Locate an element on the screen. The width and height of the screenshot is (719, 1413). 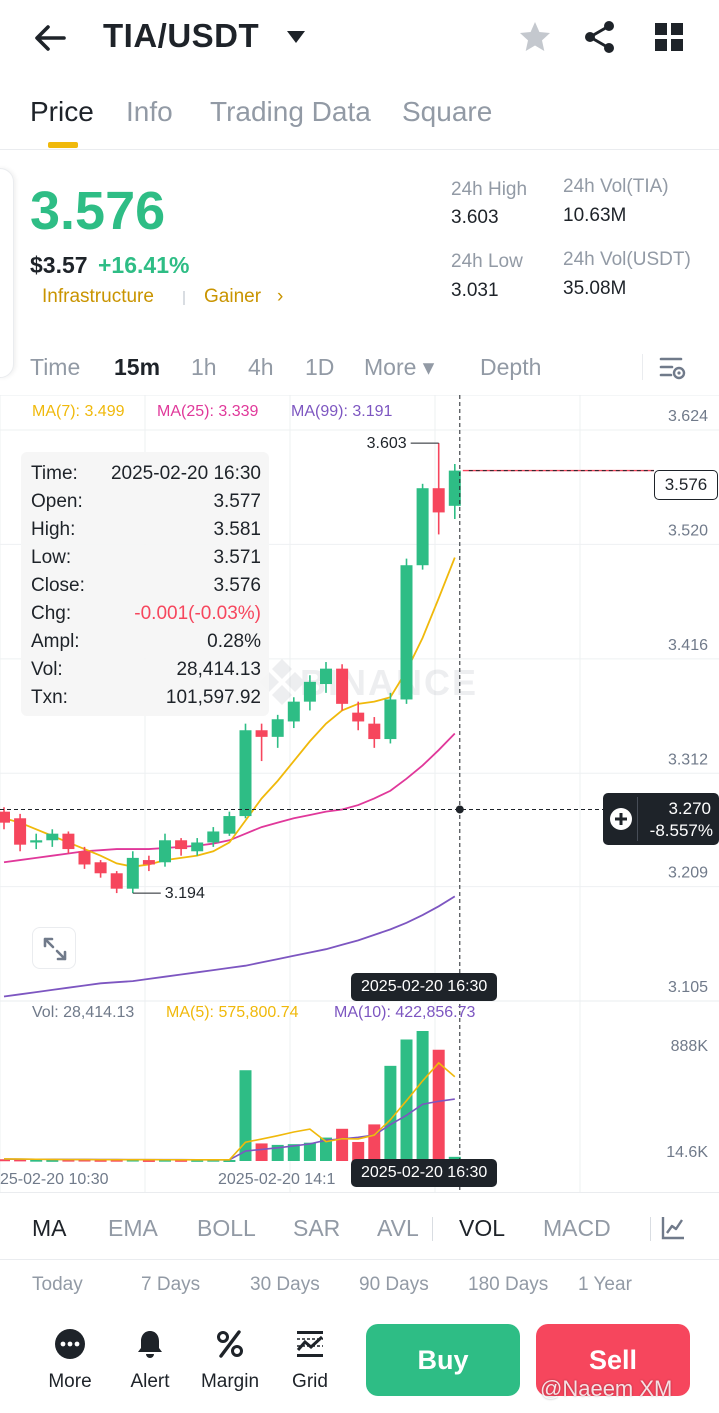
interval-divider is located at coordinates (642, 367).